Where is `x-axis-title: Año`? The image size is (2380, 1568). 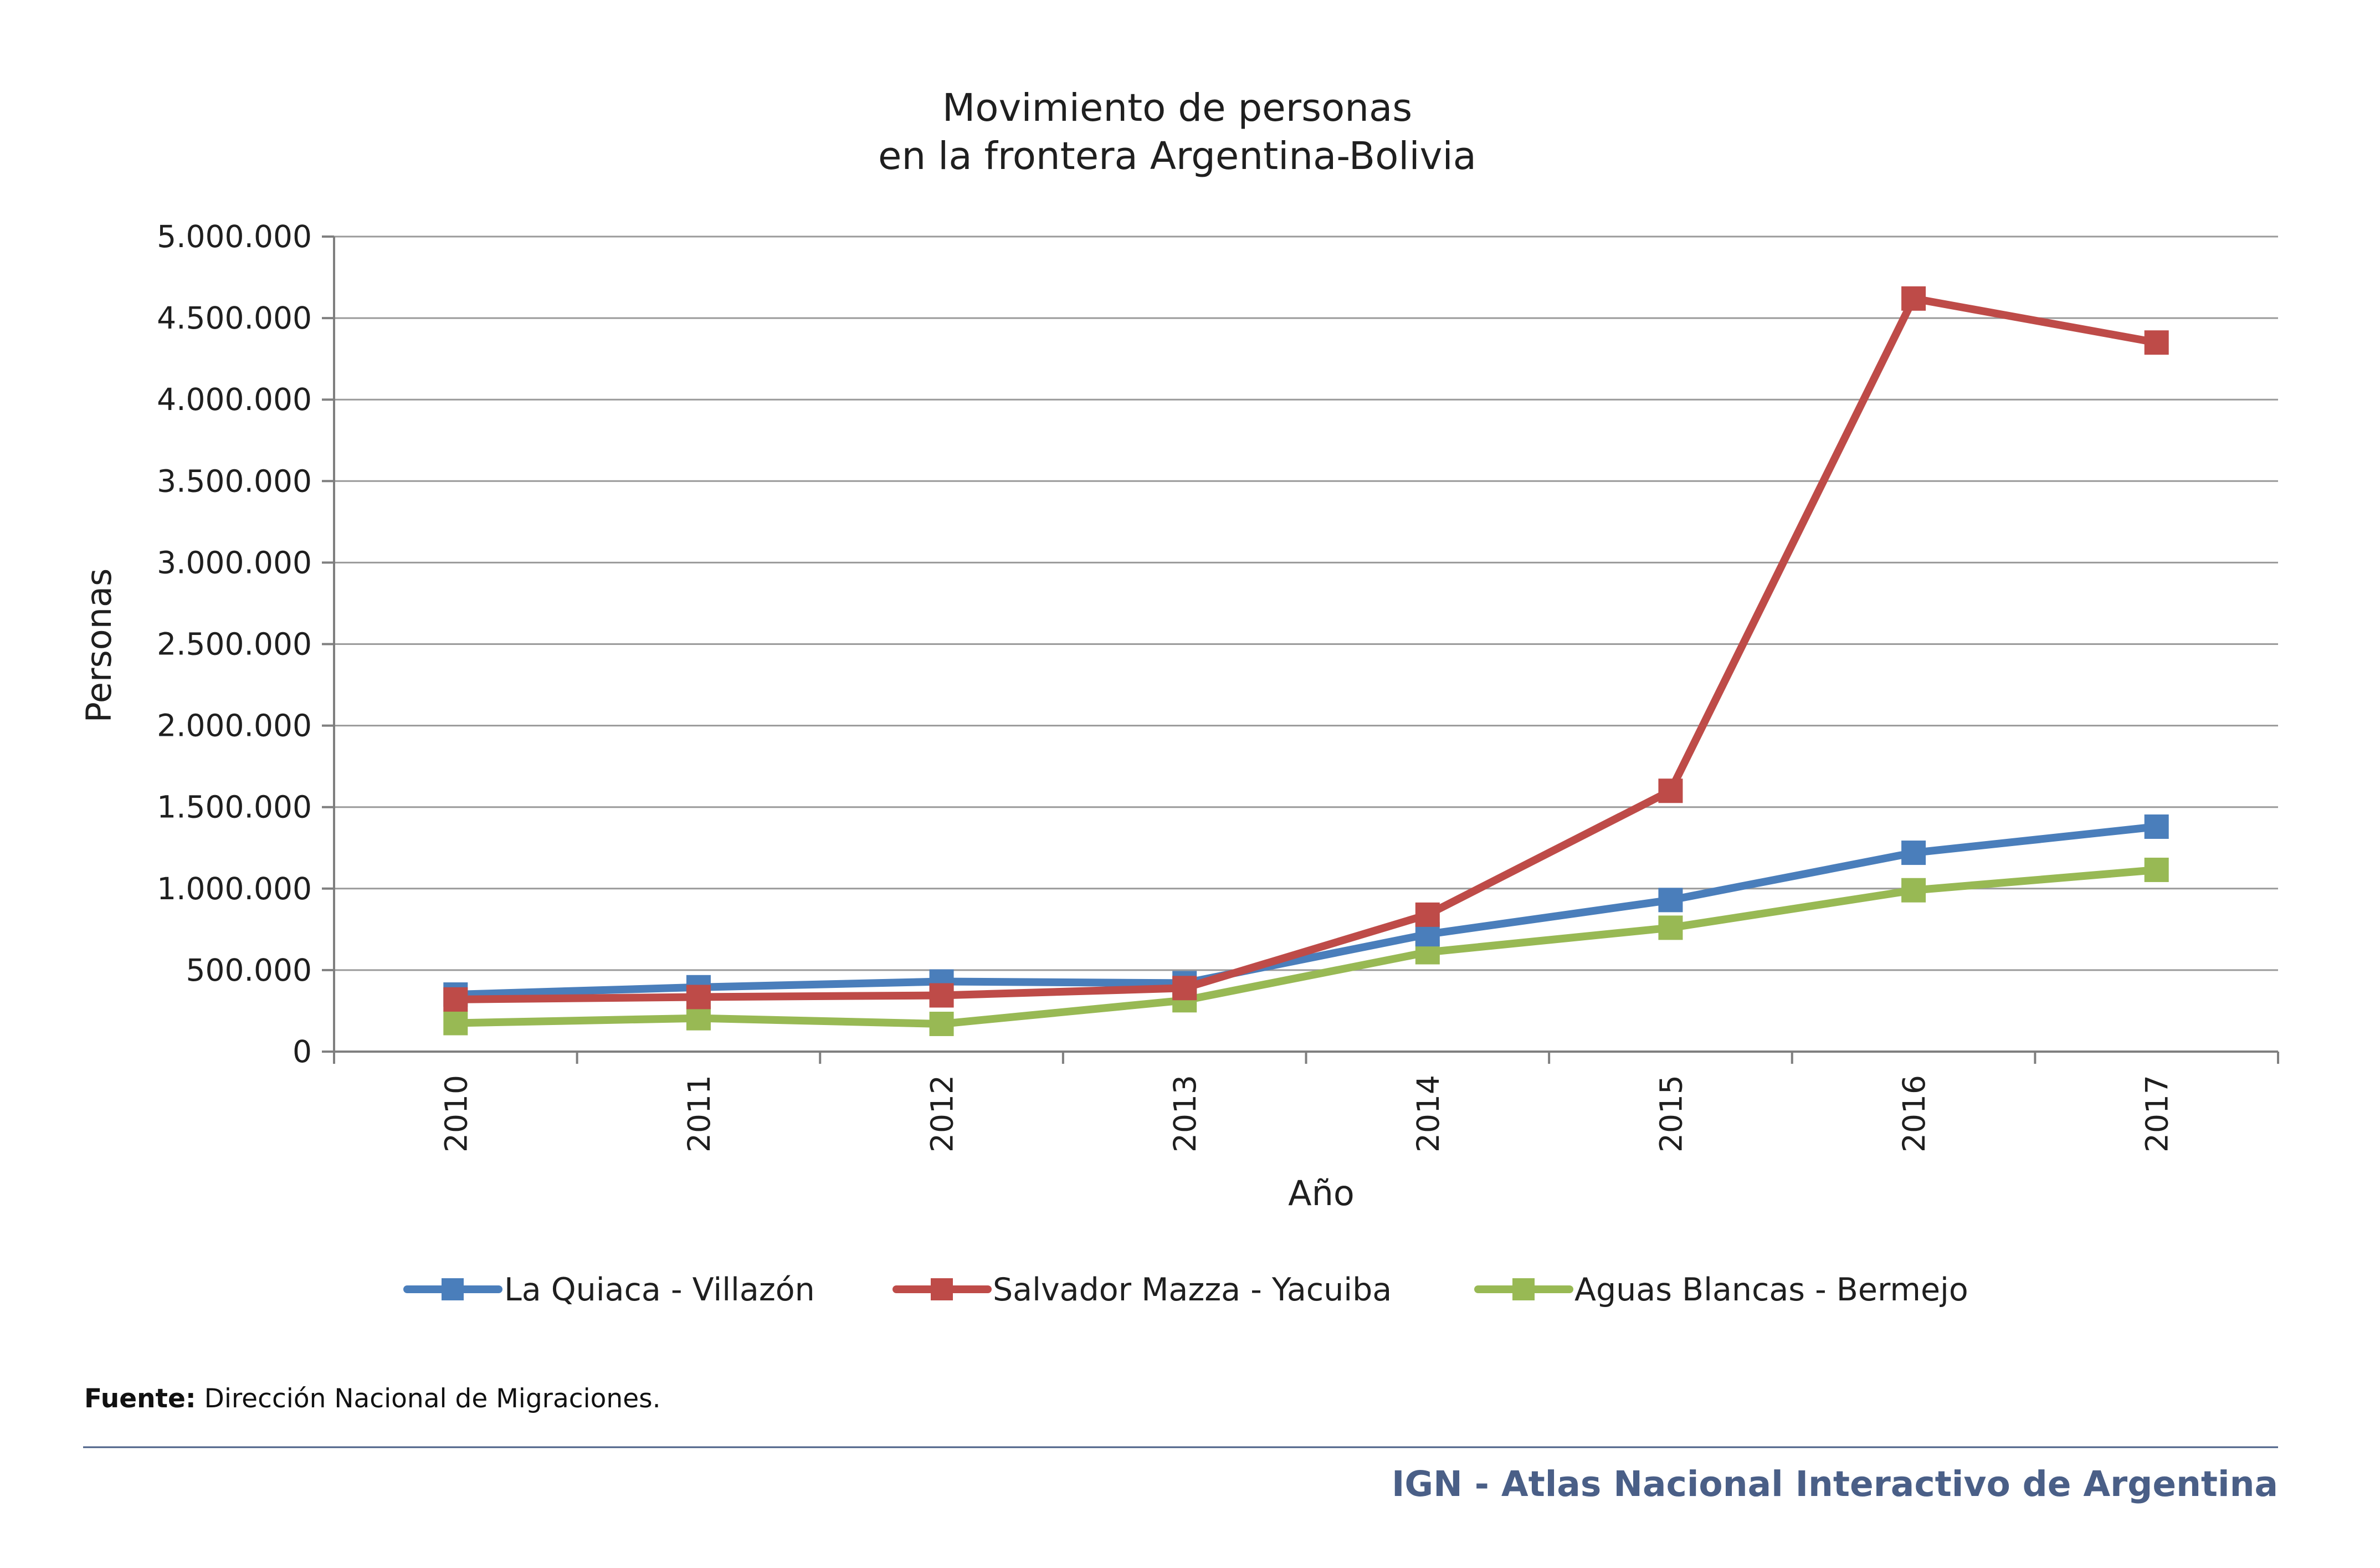 x-axis-title: Año is located at coordinates (1322, 1193).